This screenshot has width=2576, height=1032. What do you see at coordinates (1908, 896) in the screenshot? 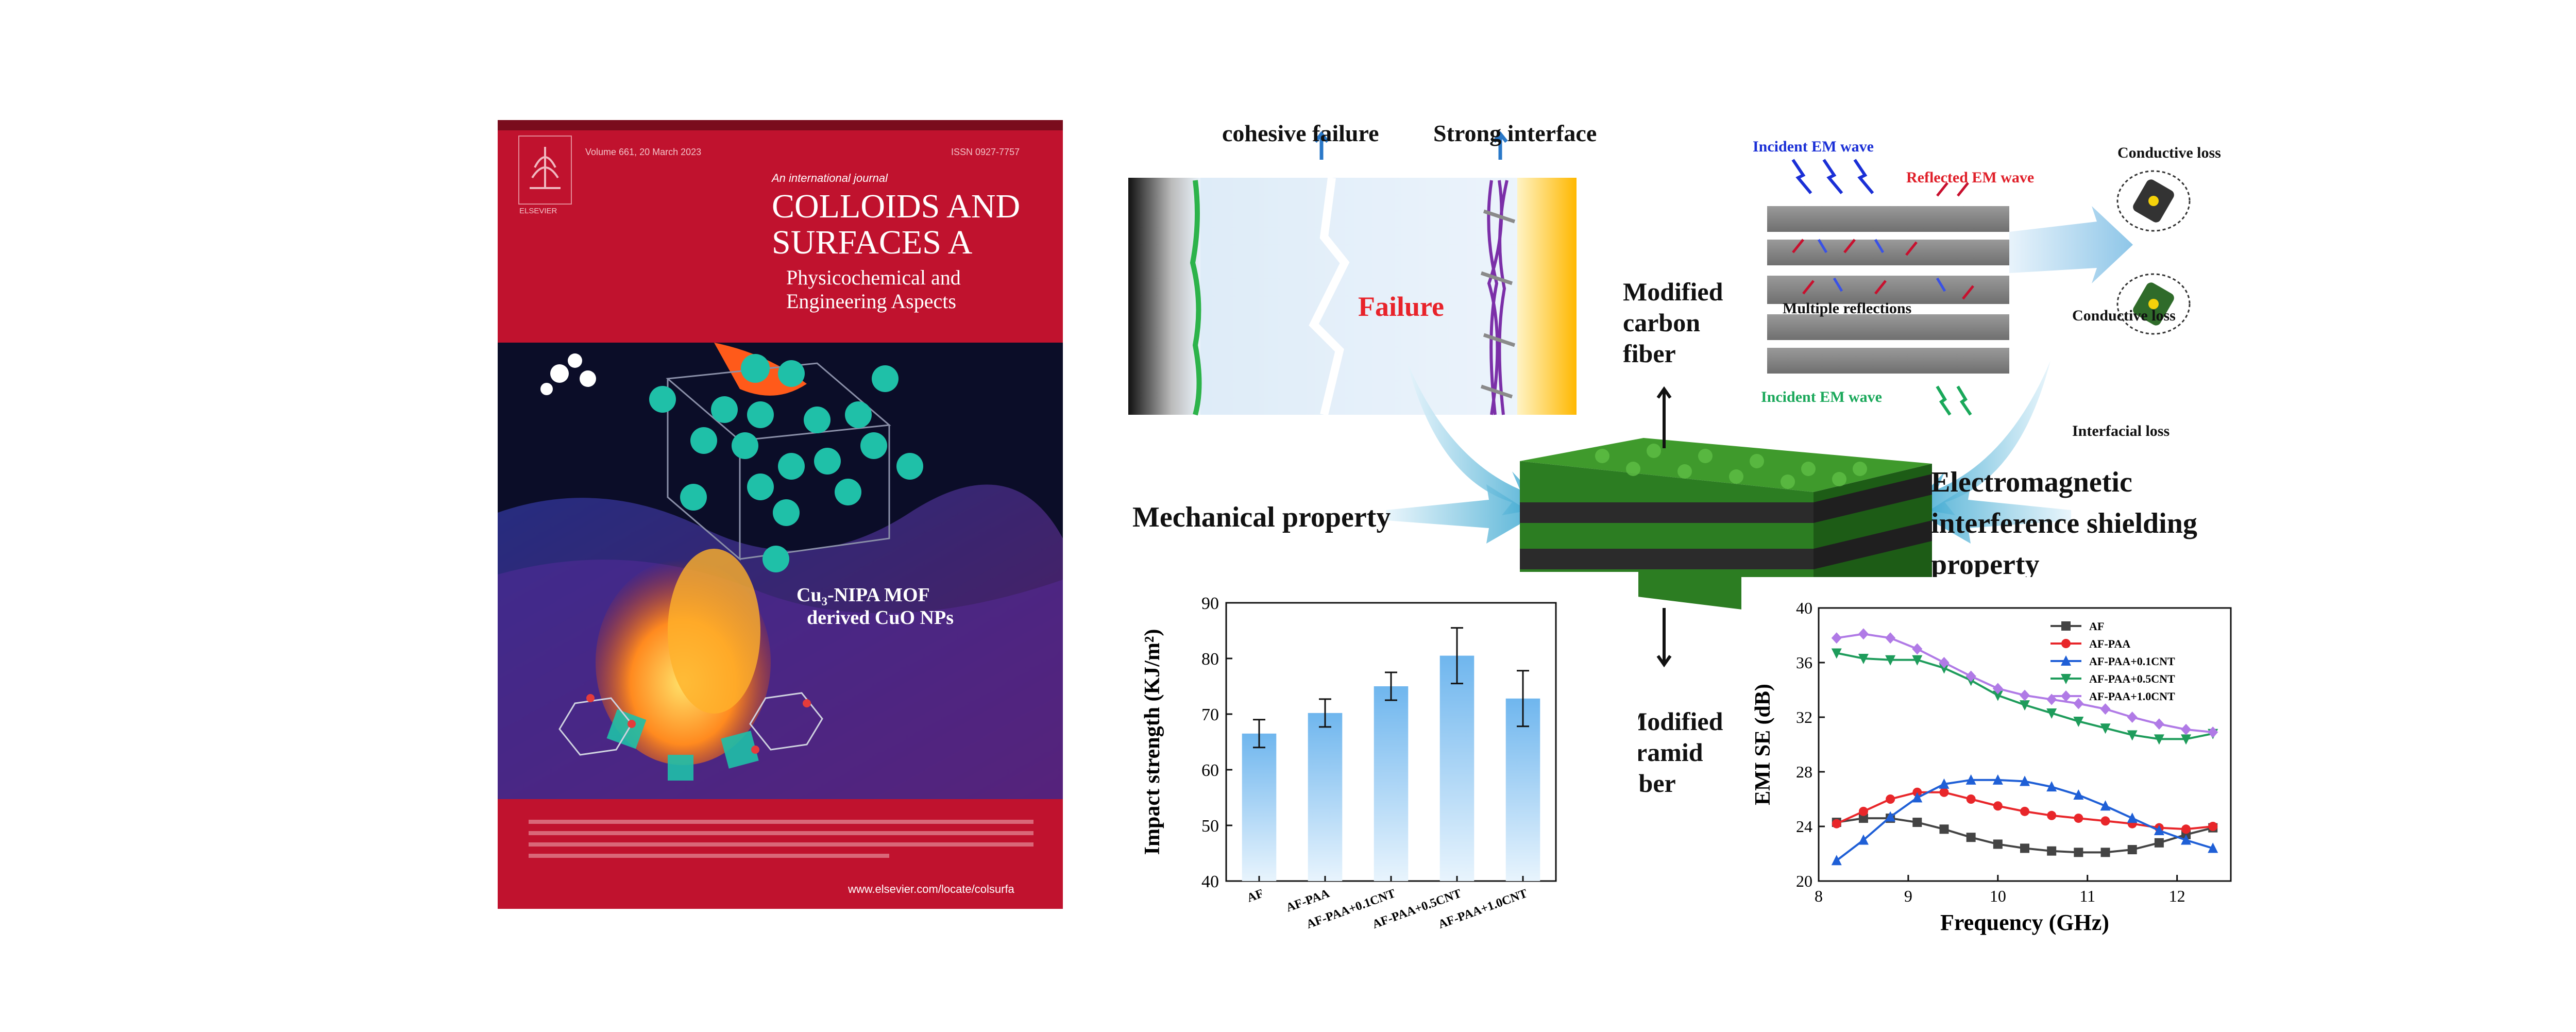
I see `x-tick-label: 9` at bounding box center [1908, 896].